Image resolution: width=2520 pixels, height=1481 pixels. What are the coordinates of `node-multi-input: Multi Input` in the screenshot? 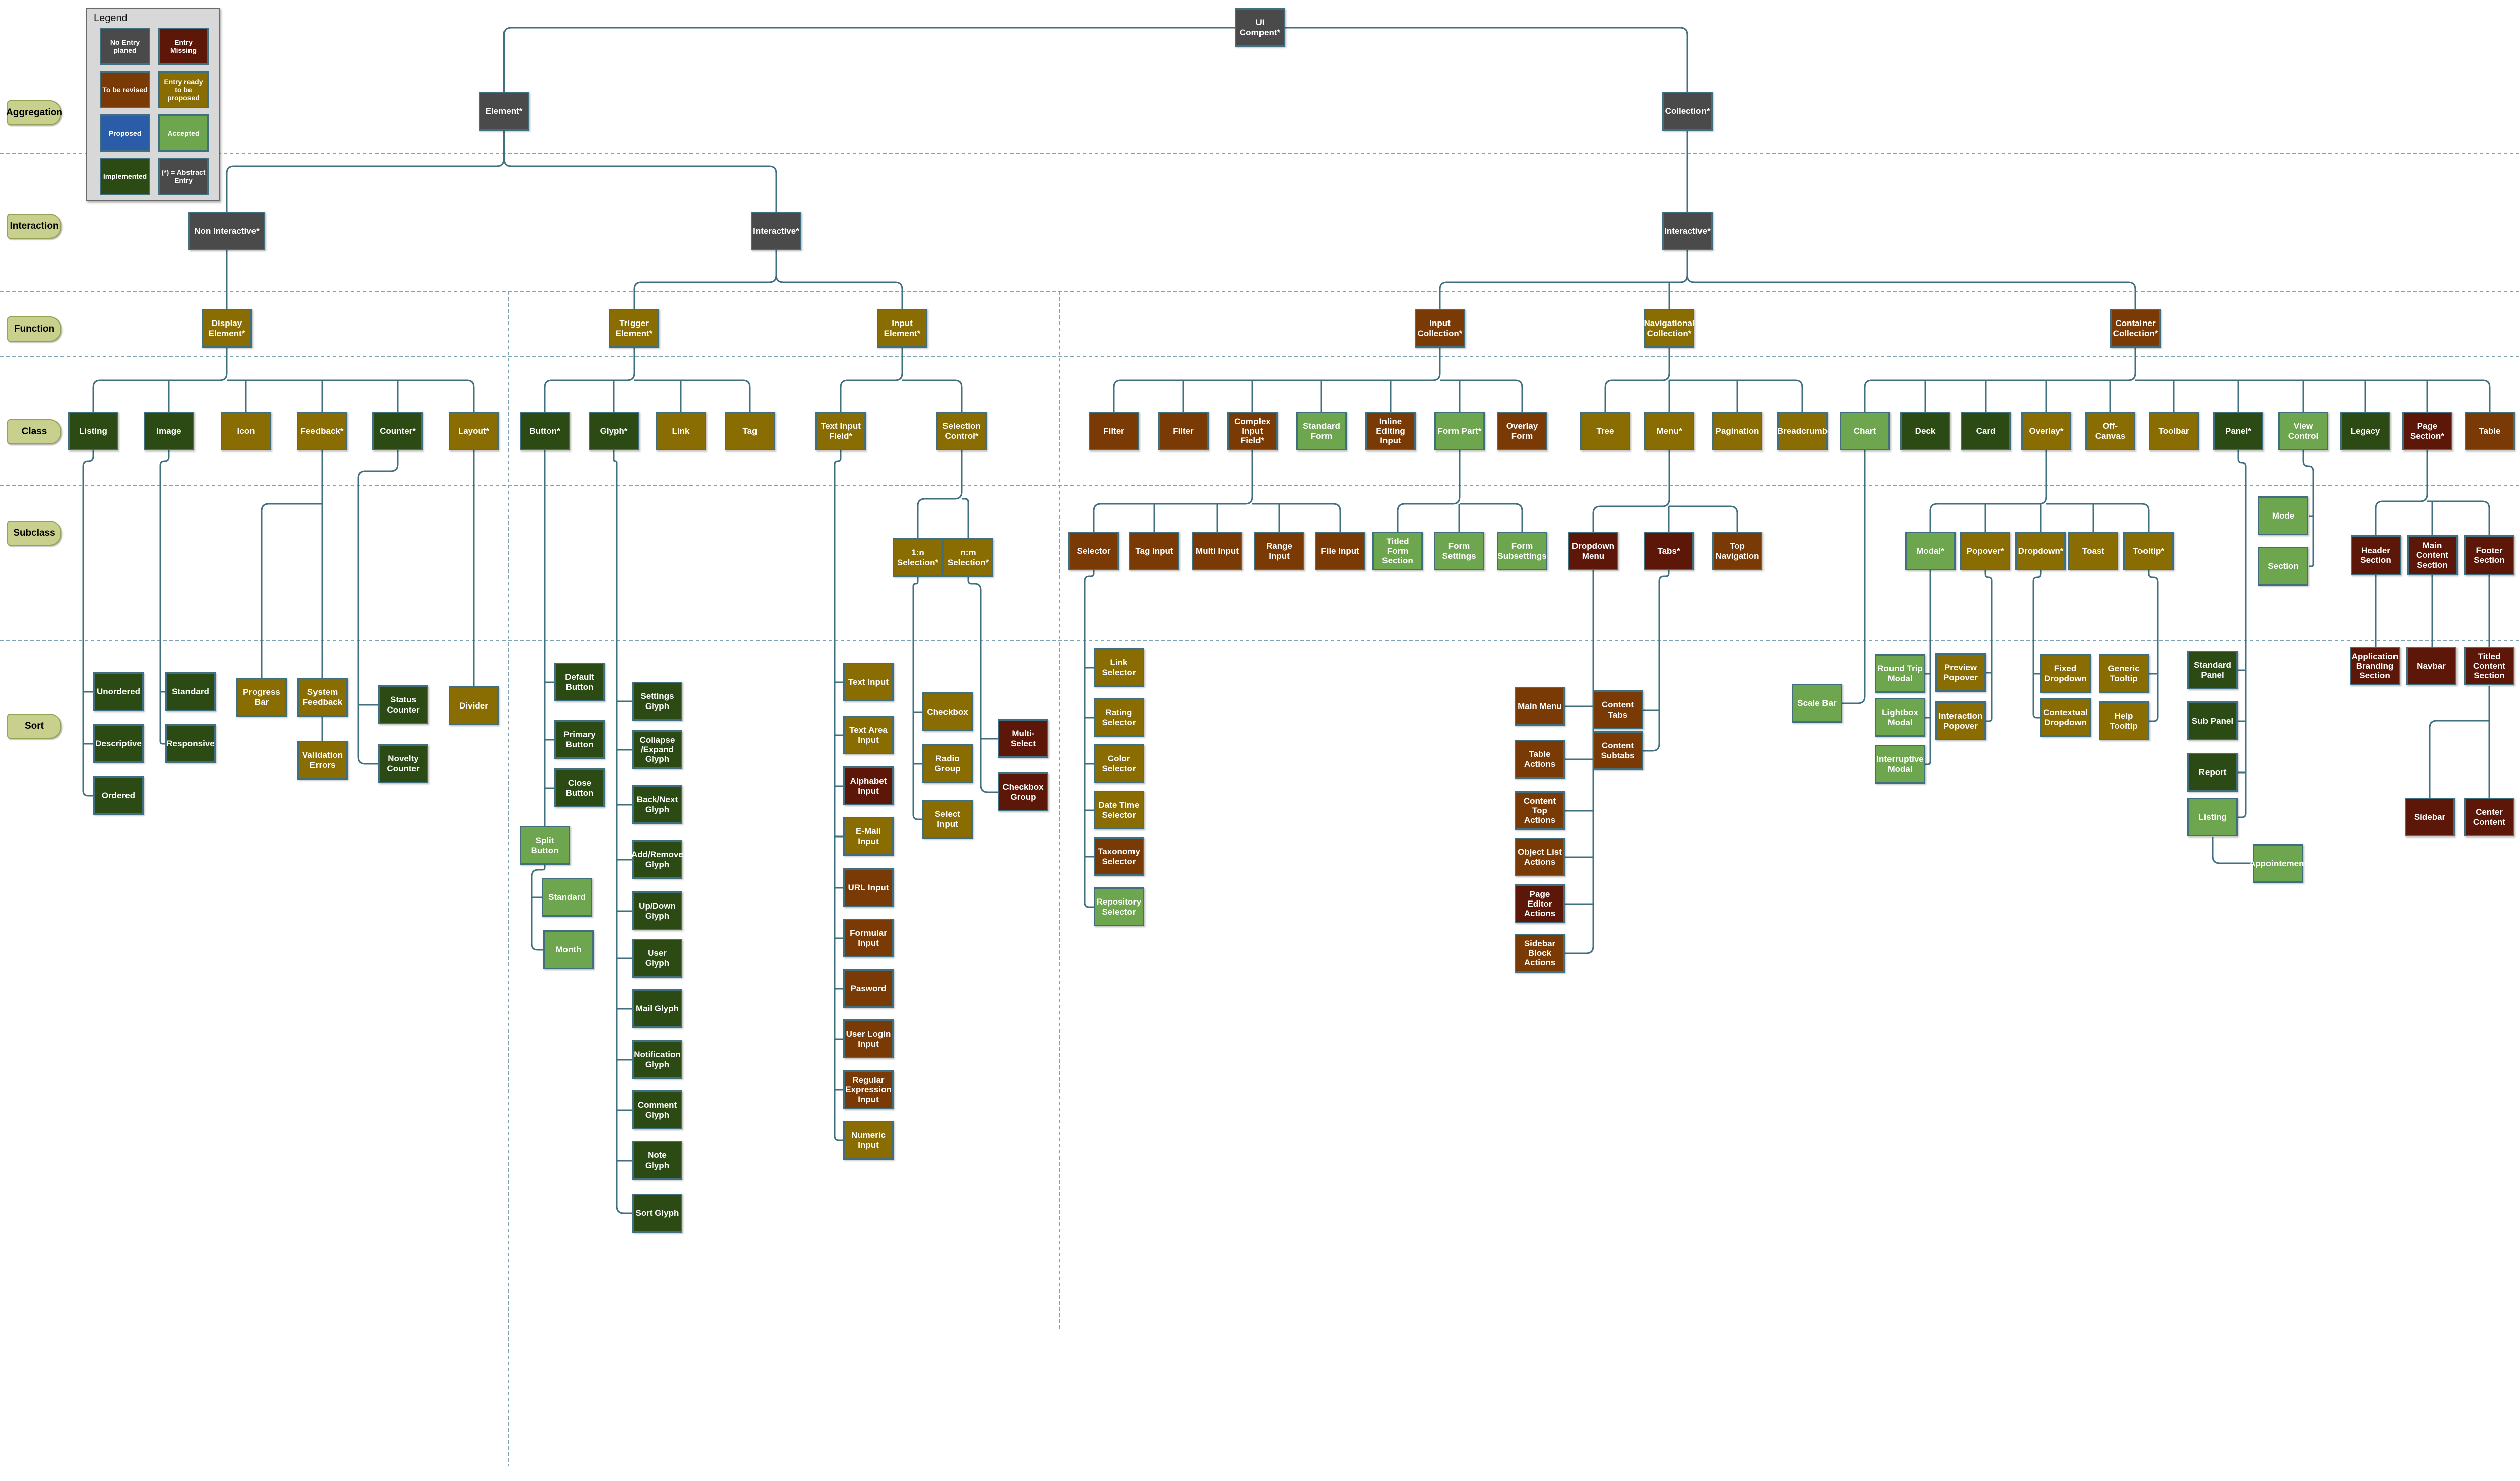 It's located at (1217, 551).